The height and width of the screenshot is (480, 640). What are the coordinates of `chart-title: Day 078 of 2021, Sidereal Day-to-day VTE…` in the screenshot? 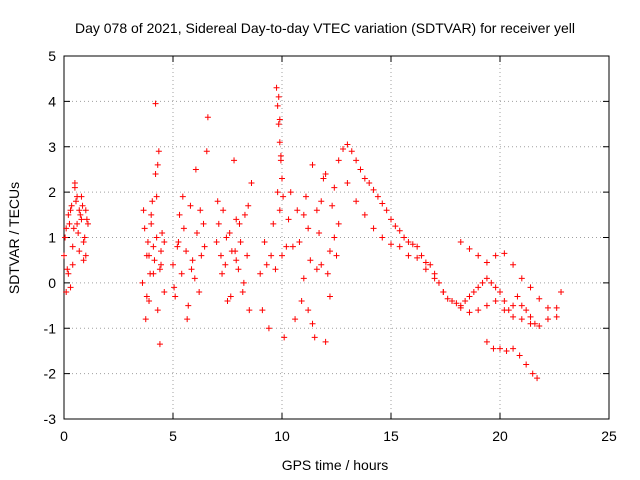 It's located at (325, 28).